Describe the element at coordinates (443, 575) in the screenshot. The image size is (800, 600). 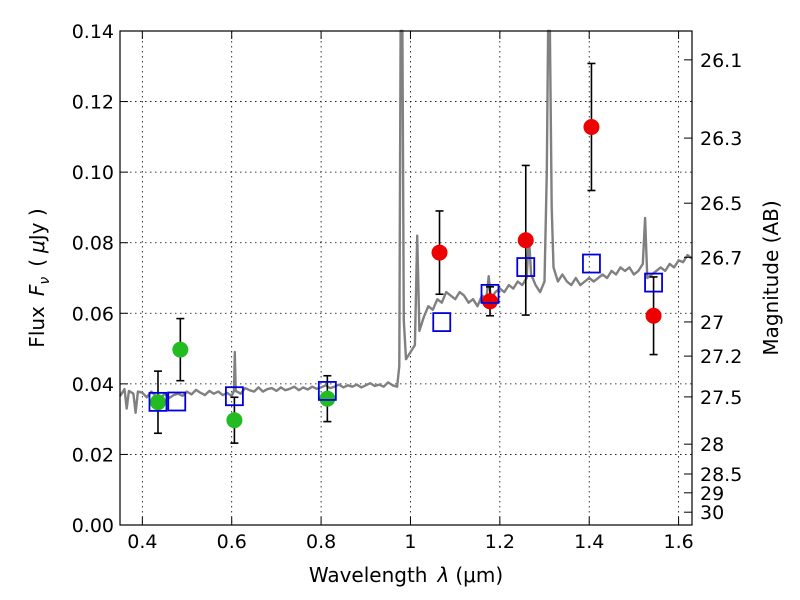
I see `x-axis-label-symbol: λ` at that location.